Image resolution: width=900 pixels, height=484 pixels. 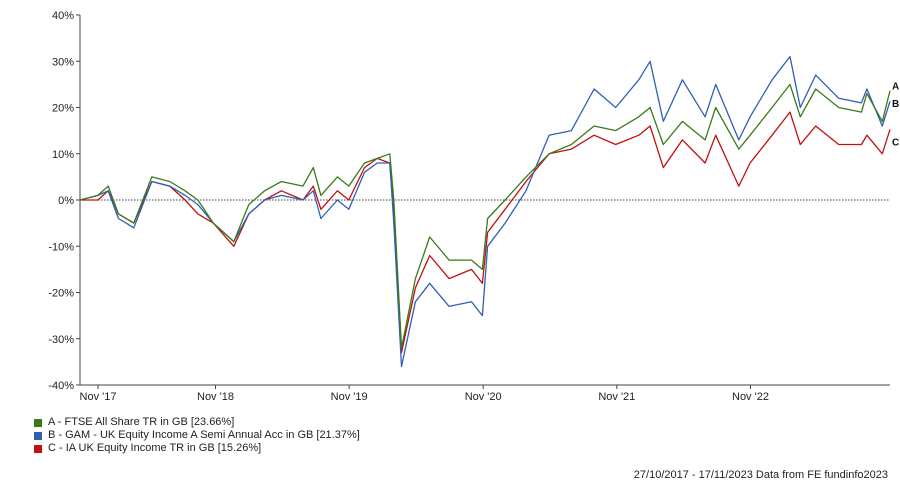 What do you see at coordinates (616, 395) in the screenshot?
I see `x-tick-label: Nov '21` at bounding box center [616, 395].